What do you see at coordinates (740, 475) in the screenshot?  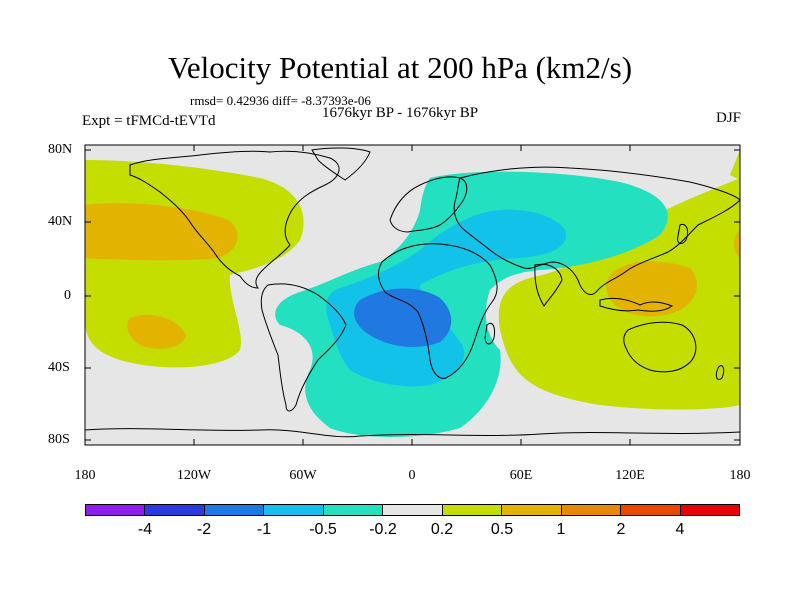 I see `lon-label-180e: 180` at bounding box center [740, 475].